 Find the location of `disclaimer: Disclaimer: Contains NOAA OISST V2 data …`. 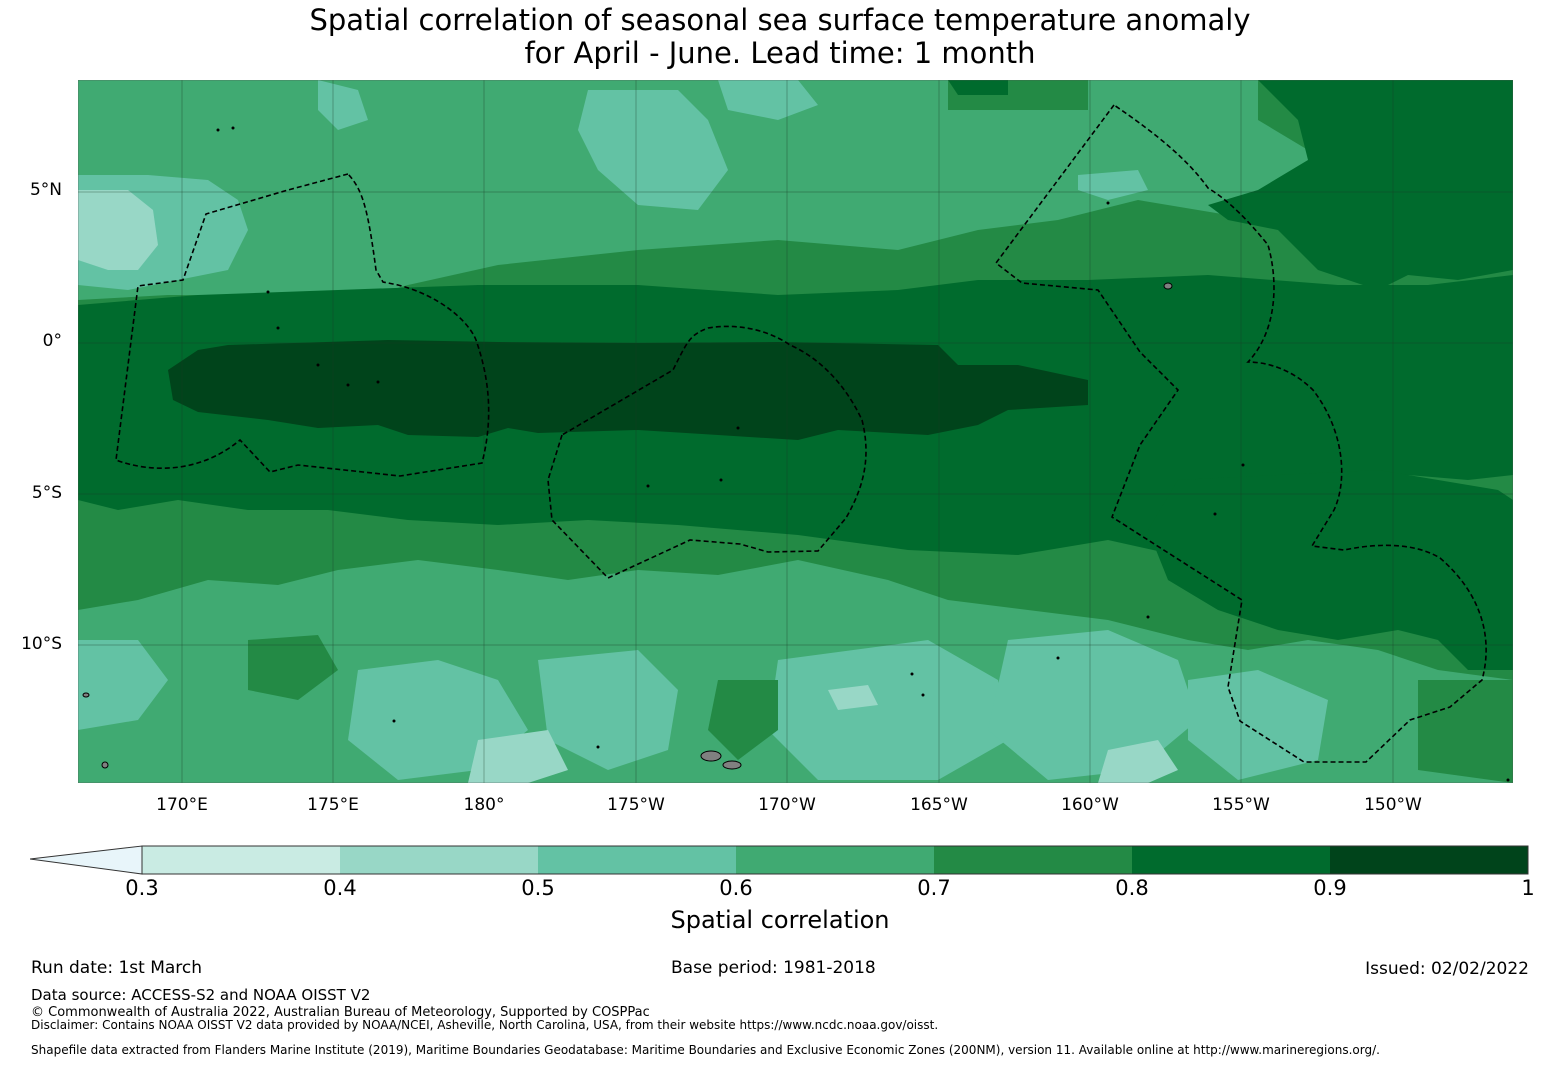

disclaimer: Disclaimer: Contains NOAA OISST V2 data … is located at coordinates (485, 1025).